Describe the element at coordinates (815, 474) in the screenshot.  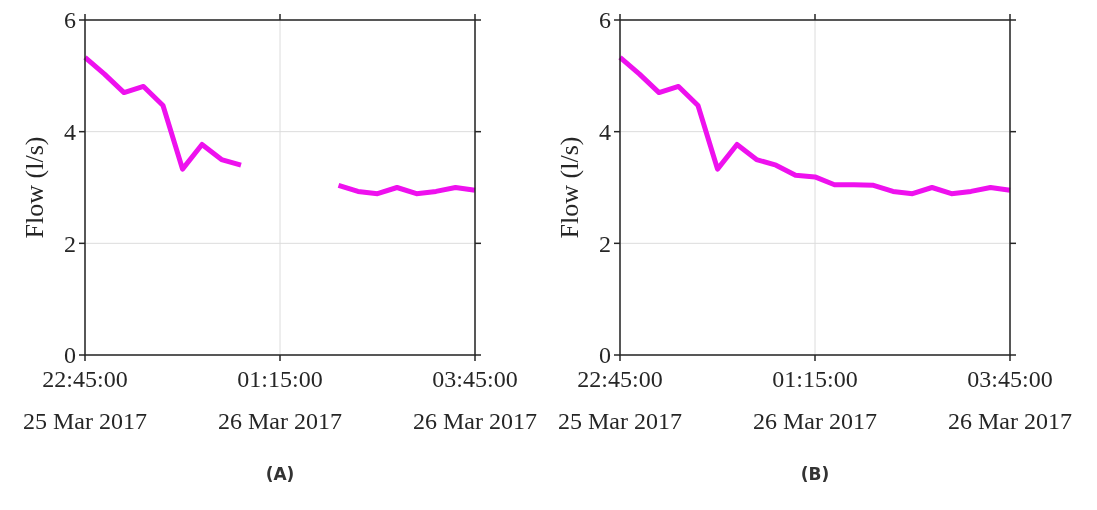
I see `text: (B)` at that location.